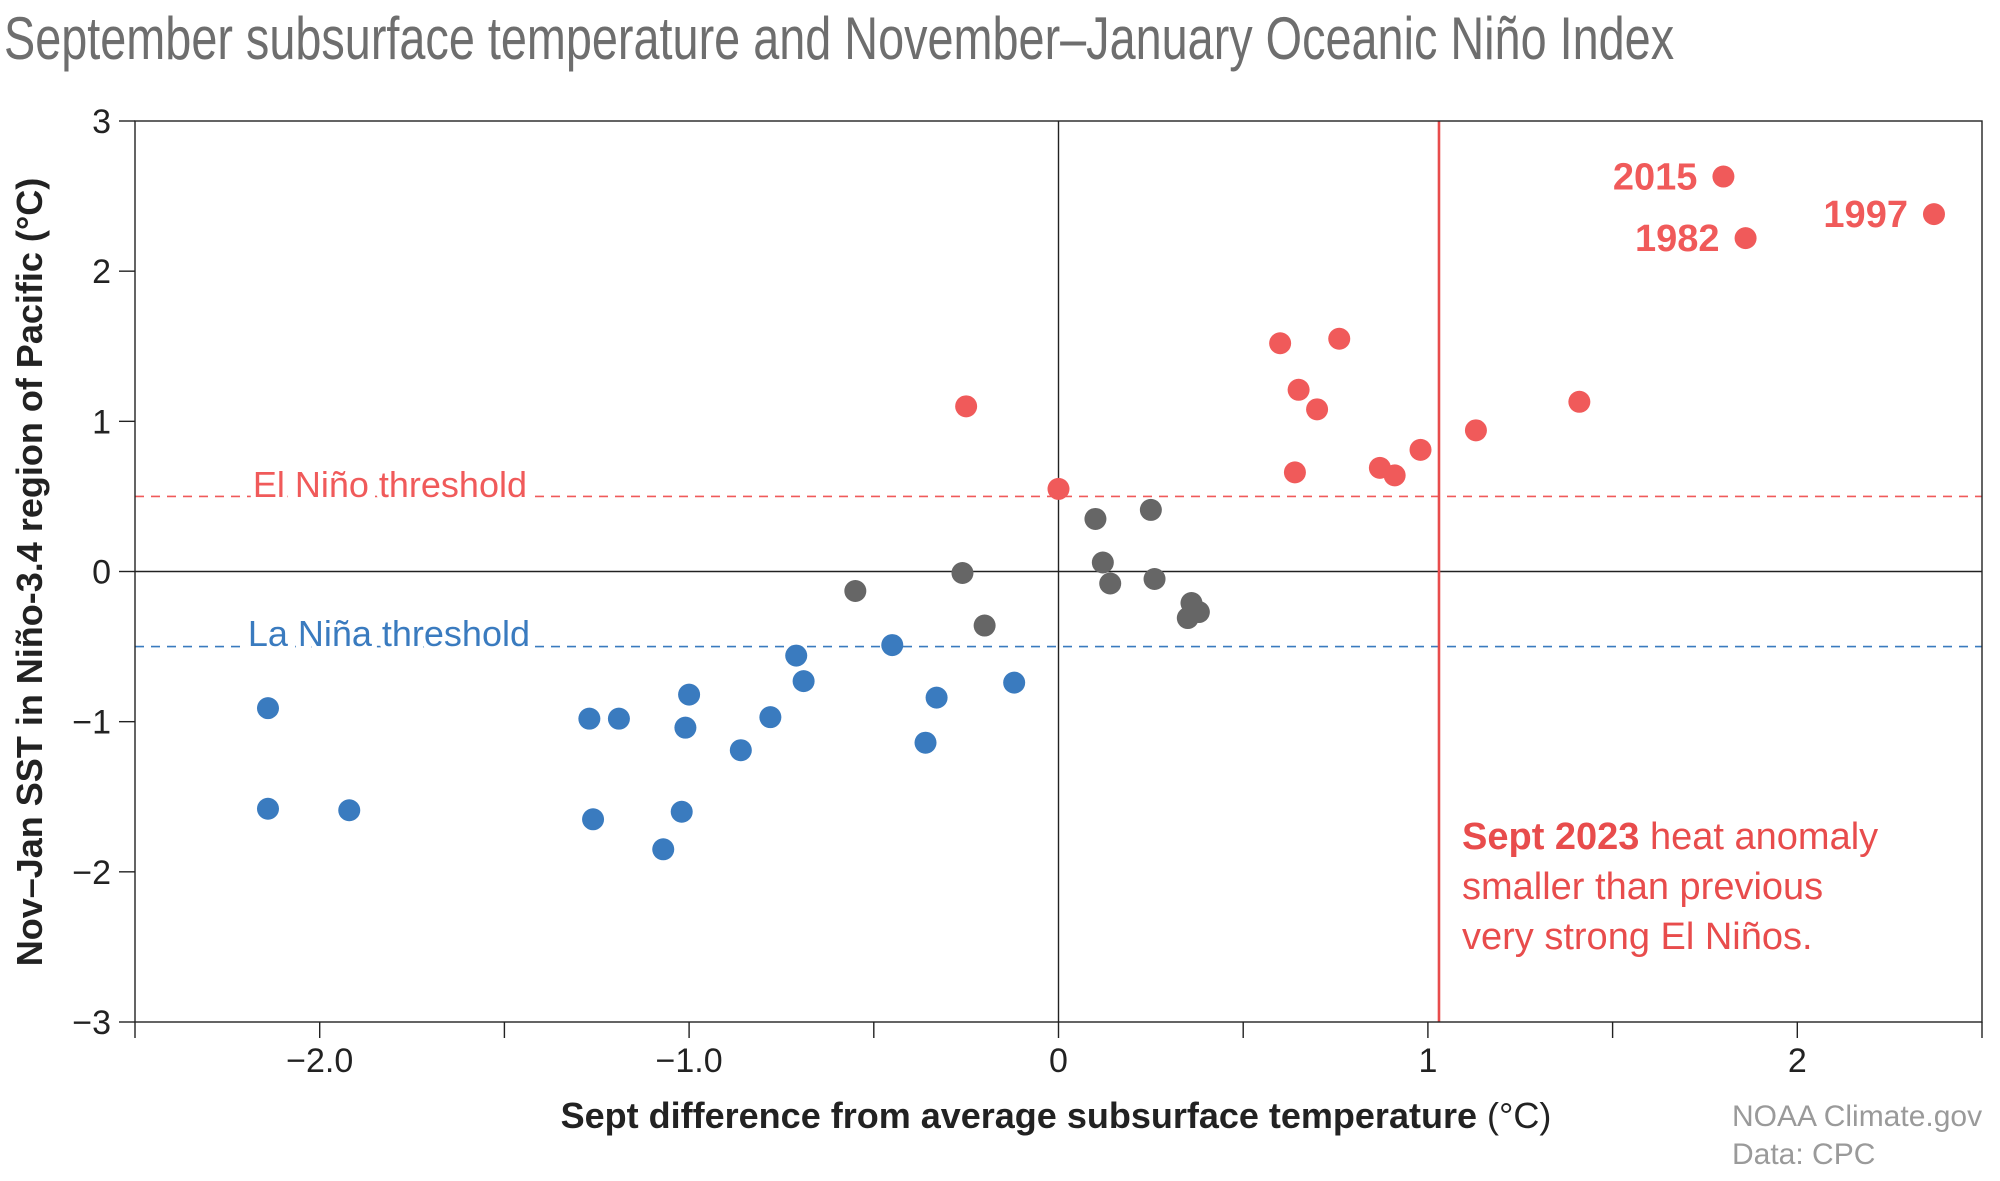 The width and height of the screenshot is (2000, 1181). I want to click on threshold-lines, so click(1058, 571).